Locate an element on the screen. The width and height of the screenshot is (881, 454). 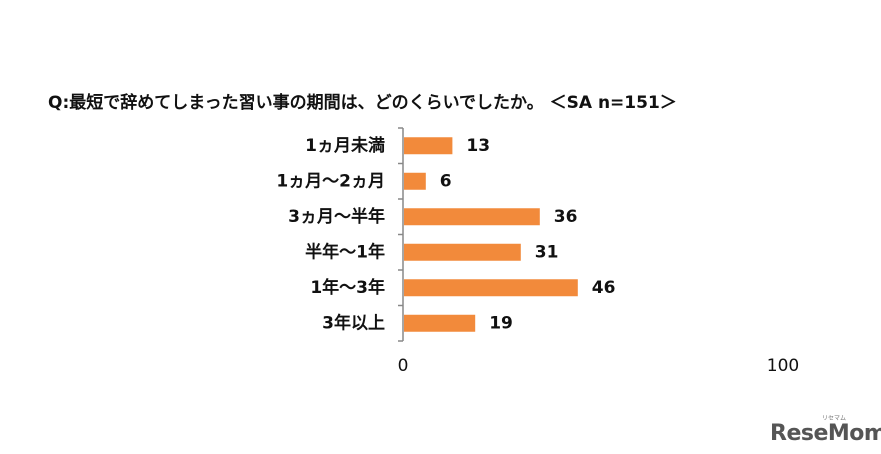
category-label: 半年～1年 is located at coordinates (345, 251).